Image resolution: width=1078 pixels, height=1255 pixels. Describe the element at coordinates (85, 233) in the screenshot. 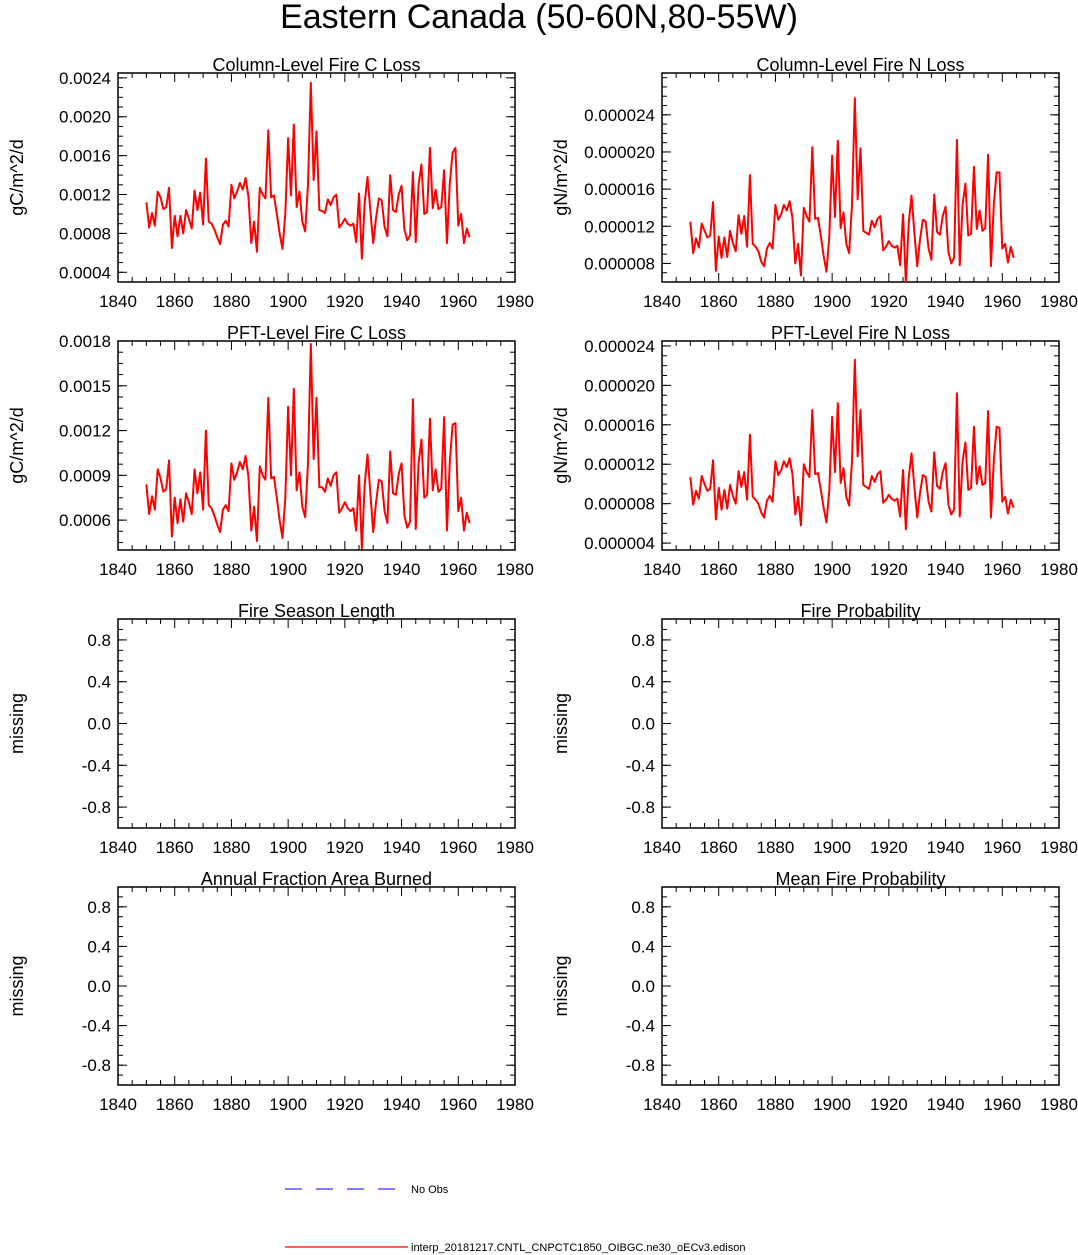

I see `y-tick-label: 0.0008` at that location.